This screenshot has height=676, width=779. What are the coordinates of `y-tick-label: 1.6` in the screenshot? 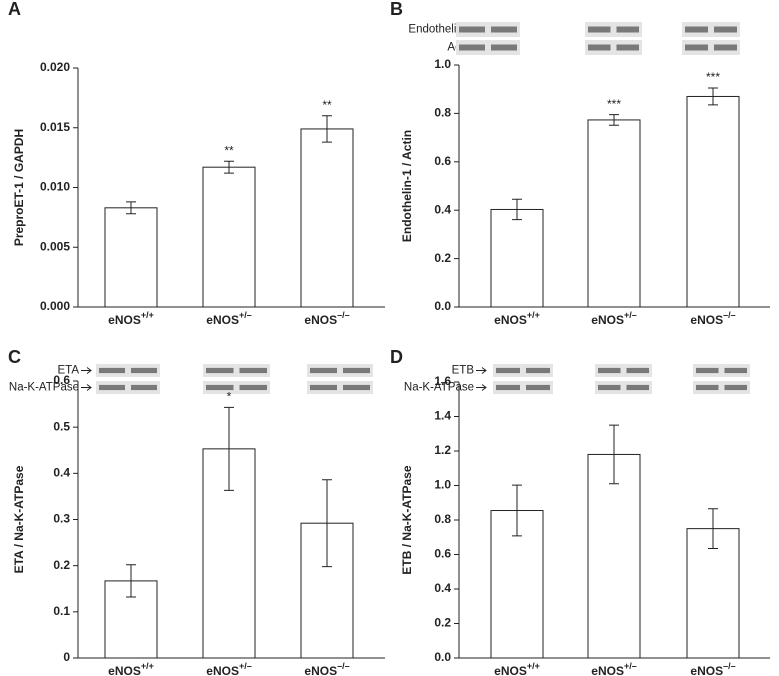 It's located at (442, 381).